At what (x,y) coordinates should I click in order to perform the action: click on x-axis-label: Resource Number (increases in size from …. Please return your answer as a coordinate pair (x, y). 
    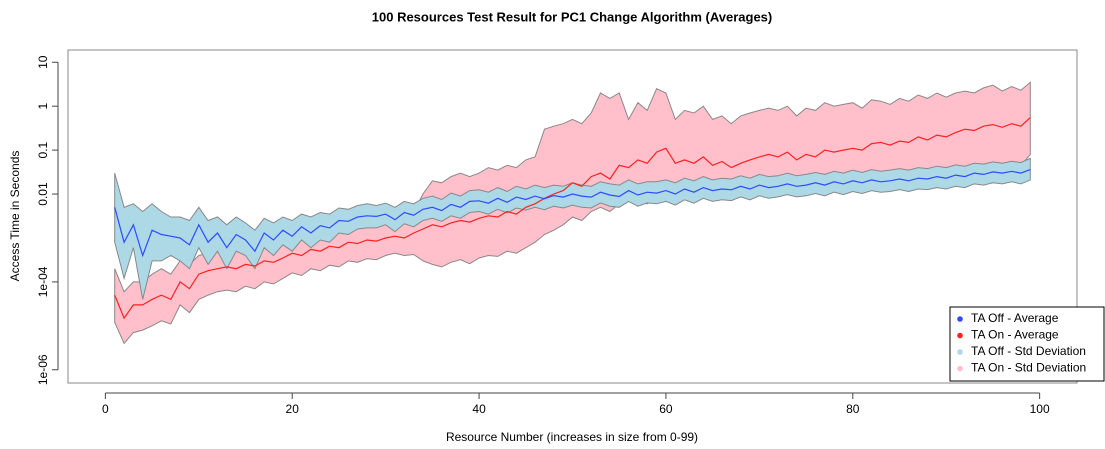
    Looking at the image, I should click on (572, 437).